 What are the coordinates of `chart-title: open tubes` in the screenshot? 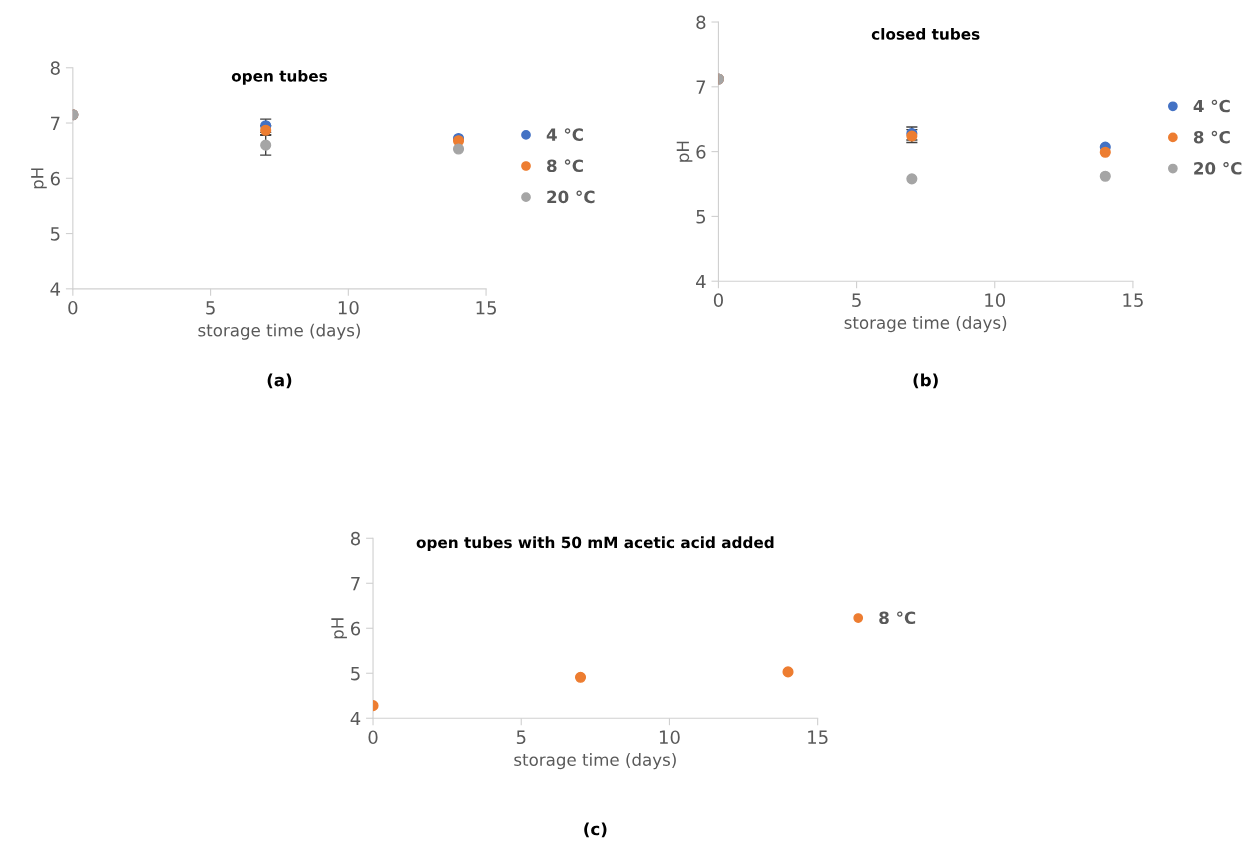 It's located at (279, 77).